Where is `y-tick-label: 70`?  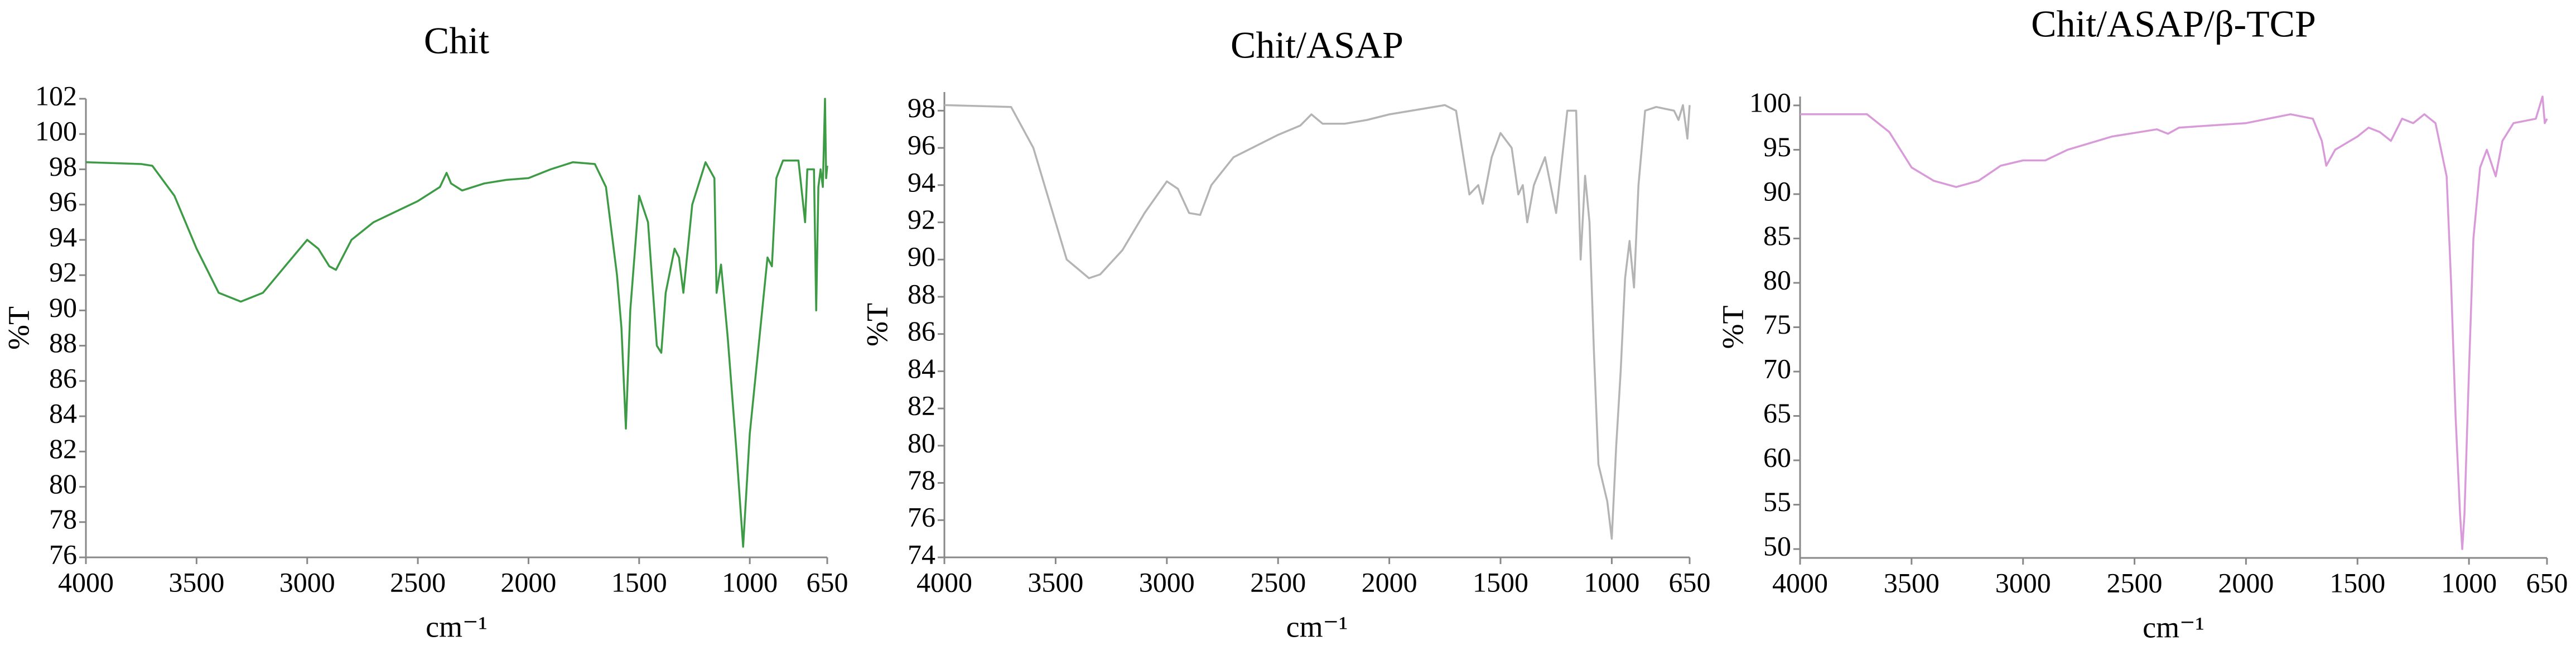 y-tick-label: 70 is located at coordinates (1777, 368).